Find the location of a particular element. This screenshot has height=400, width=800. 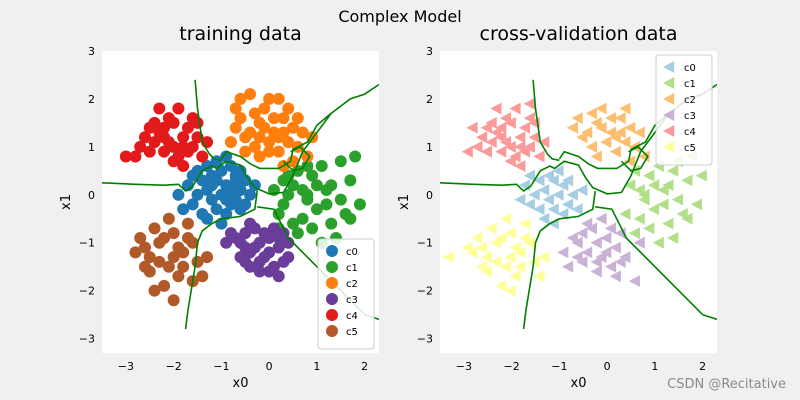

training-ytick-label: −2 is located at coordinates (87, 291).